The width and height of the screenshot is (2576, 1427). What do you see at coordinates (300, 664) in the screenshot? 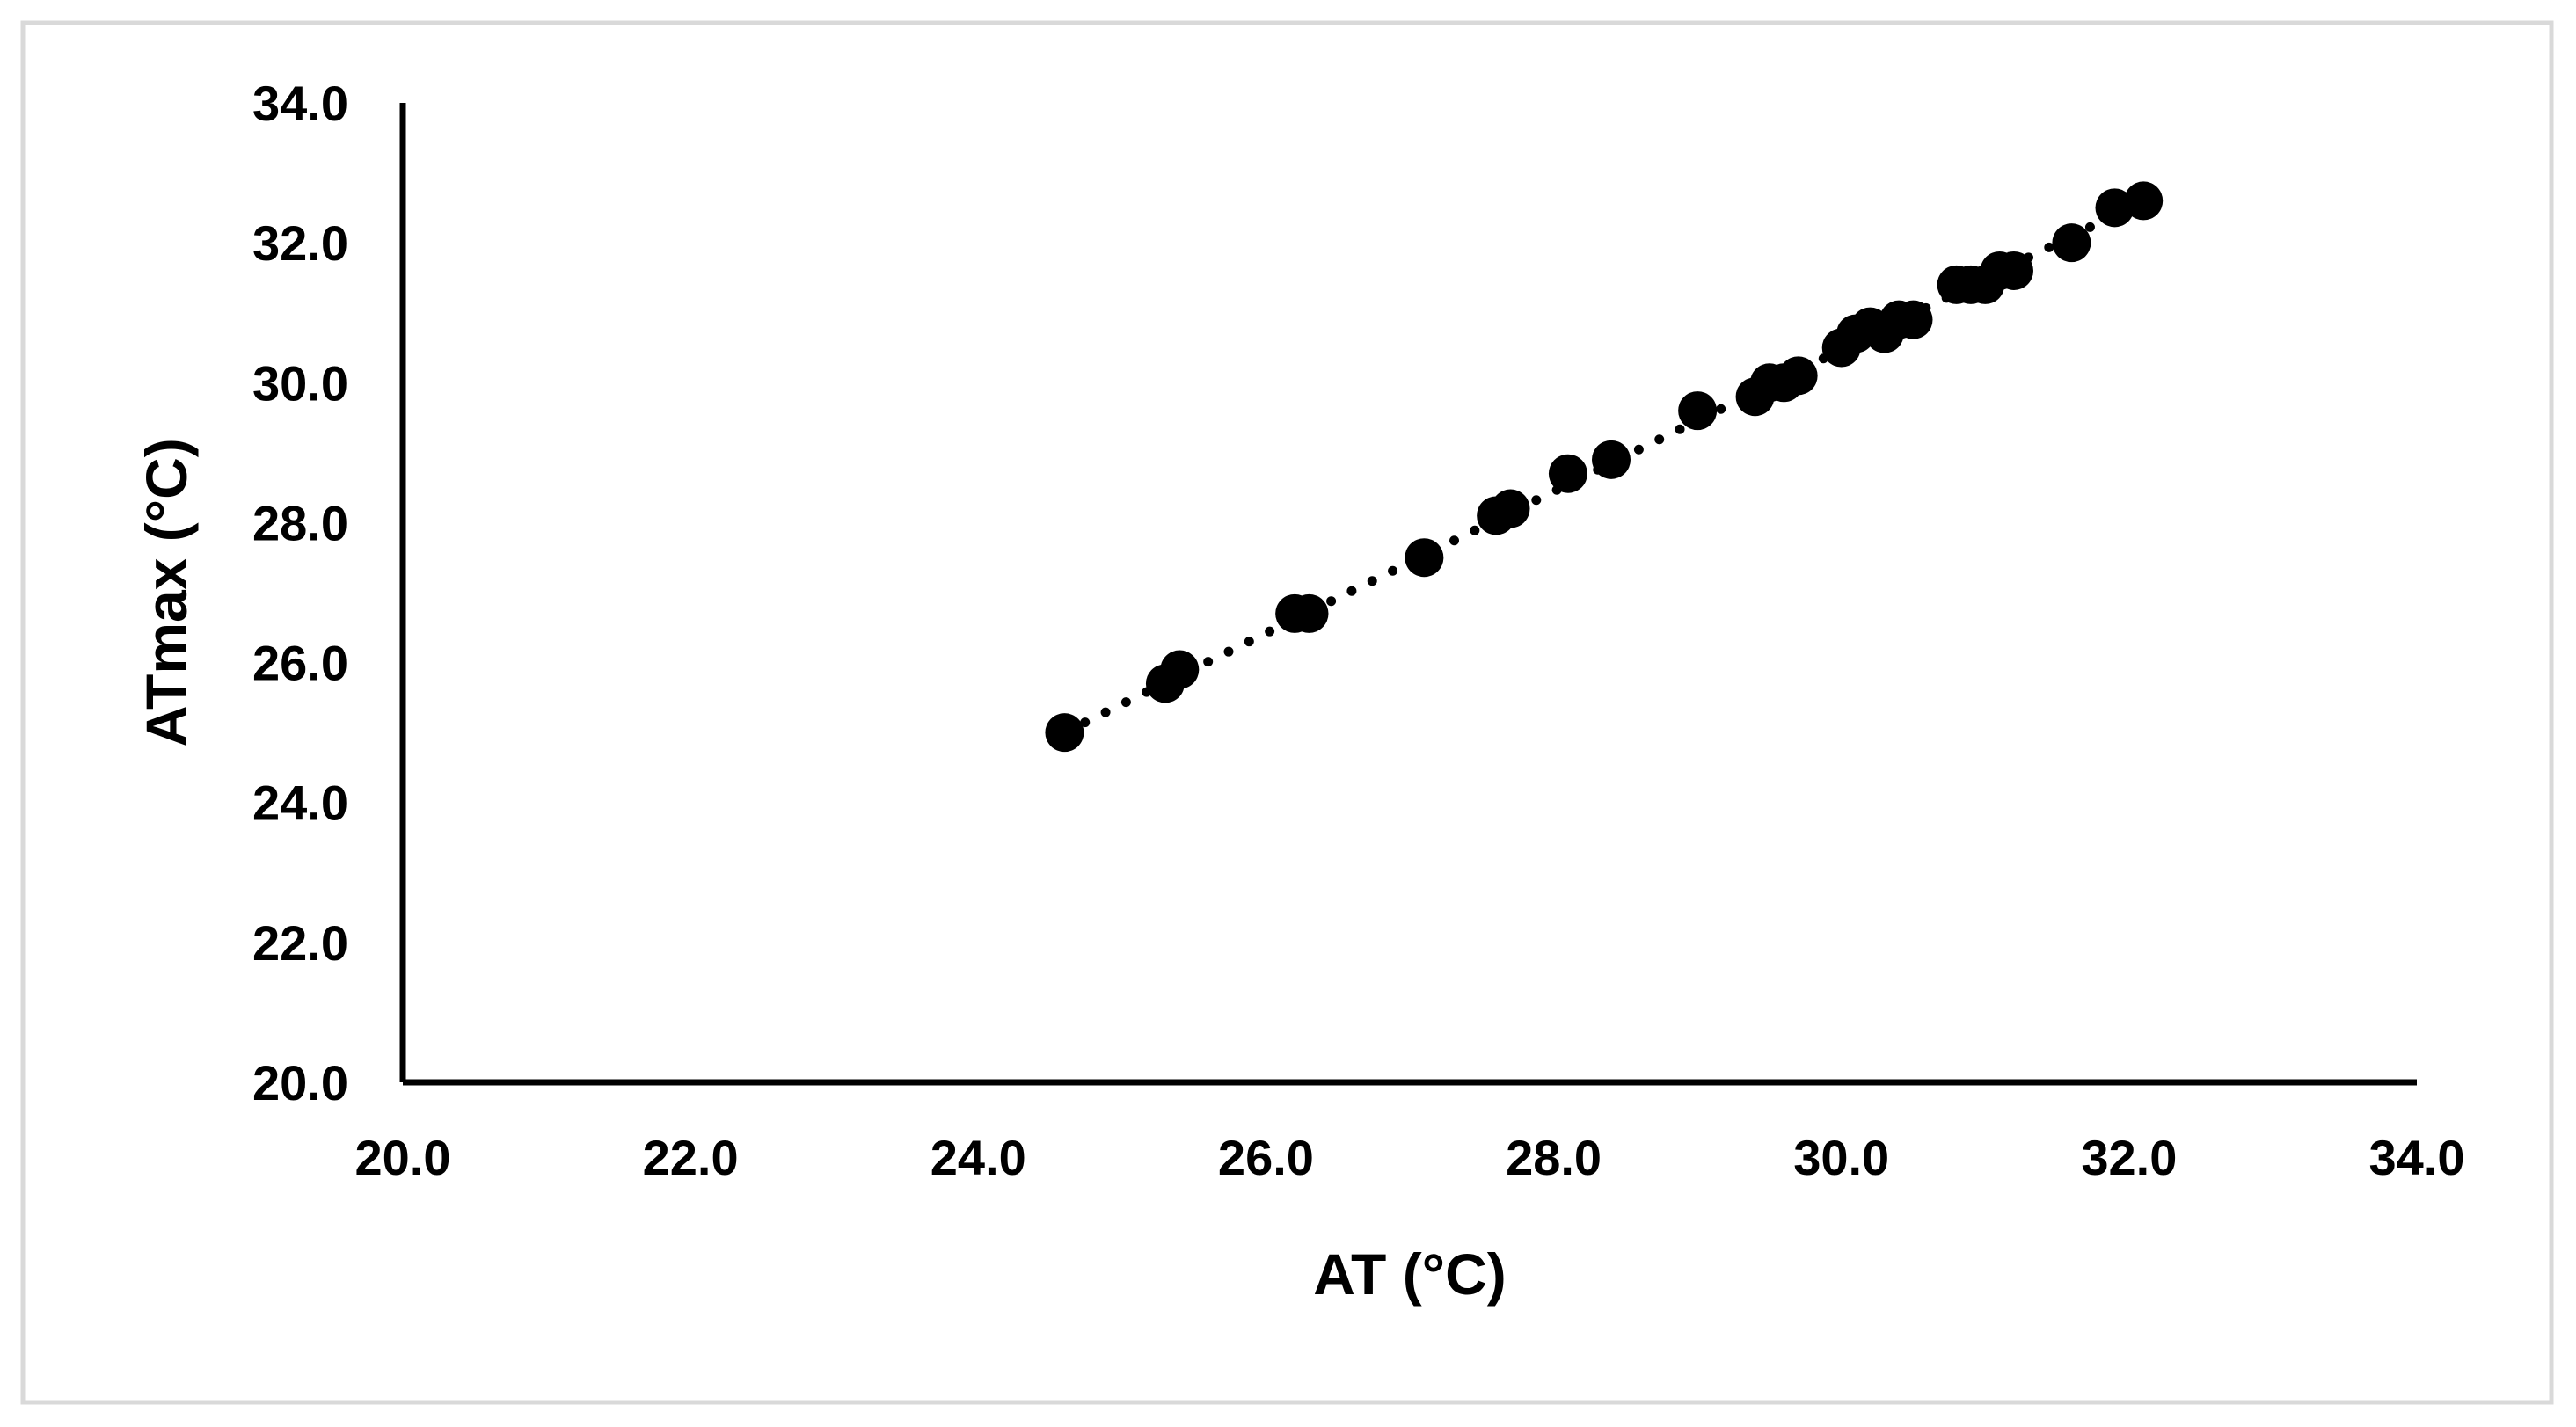
I see `y-tick-label: 26.0` at bounding box center [300, 664].